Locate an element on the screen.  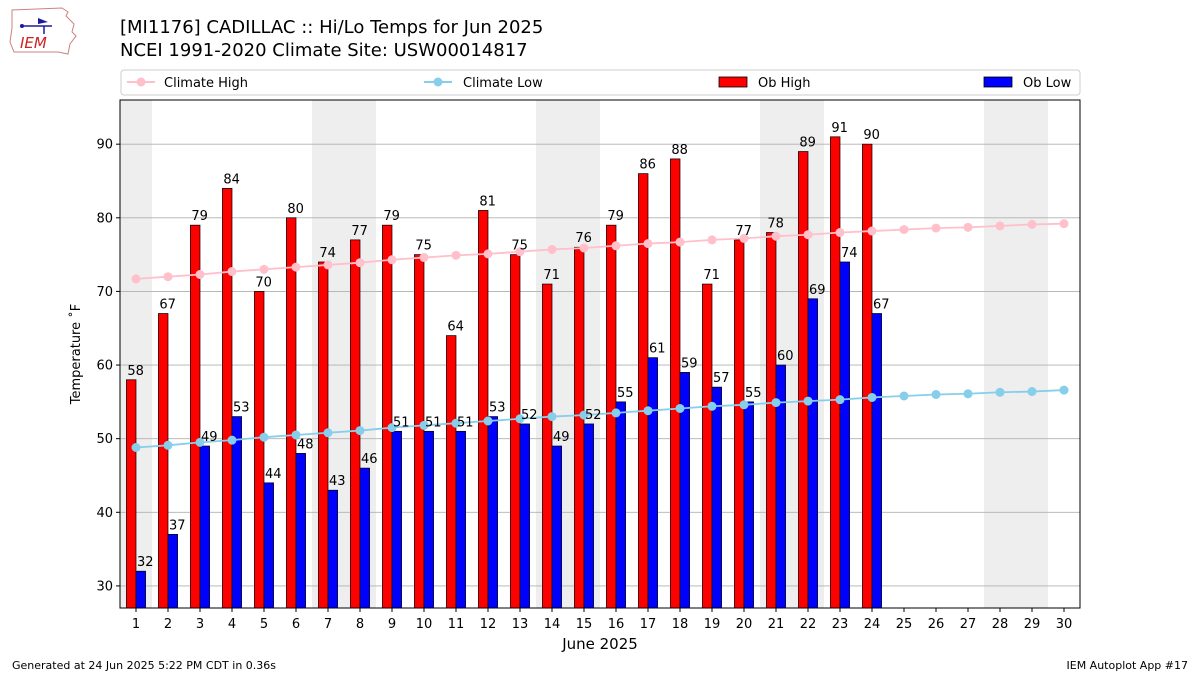
x-tick-label-22: 22 is located at coordinates (808, 624).